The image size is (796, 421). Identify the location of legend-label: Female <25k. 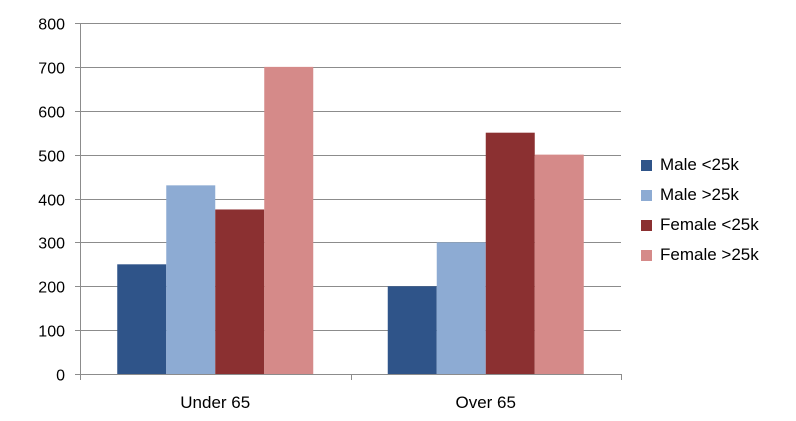
(709, 224).